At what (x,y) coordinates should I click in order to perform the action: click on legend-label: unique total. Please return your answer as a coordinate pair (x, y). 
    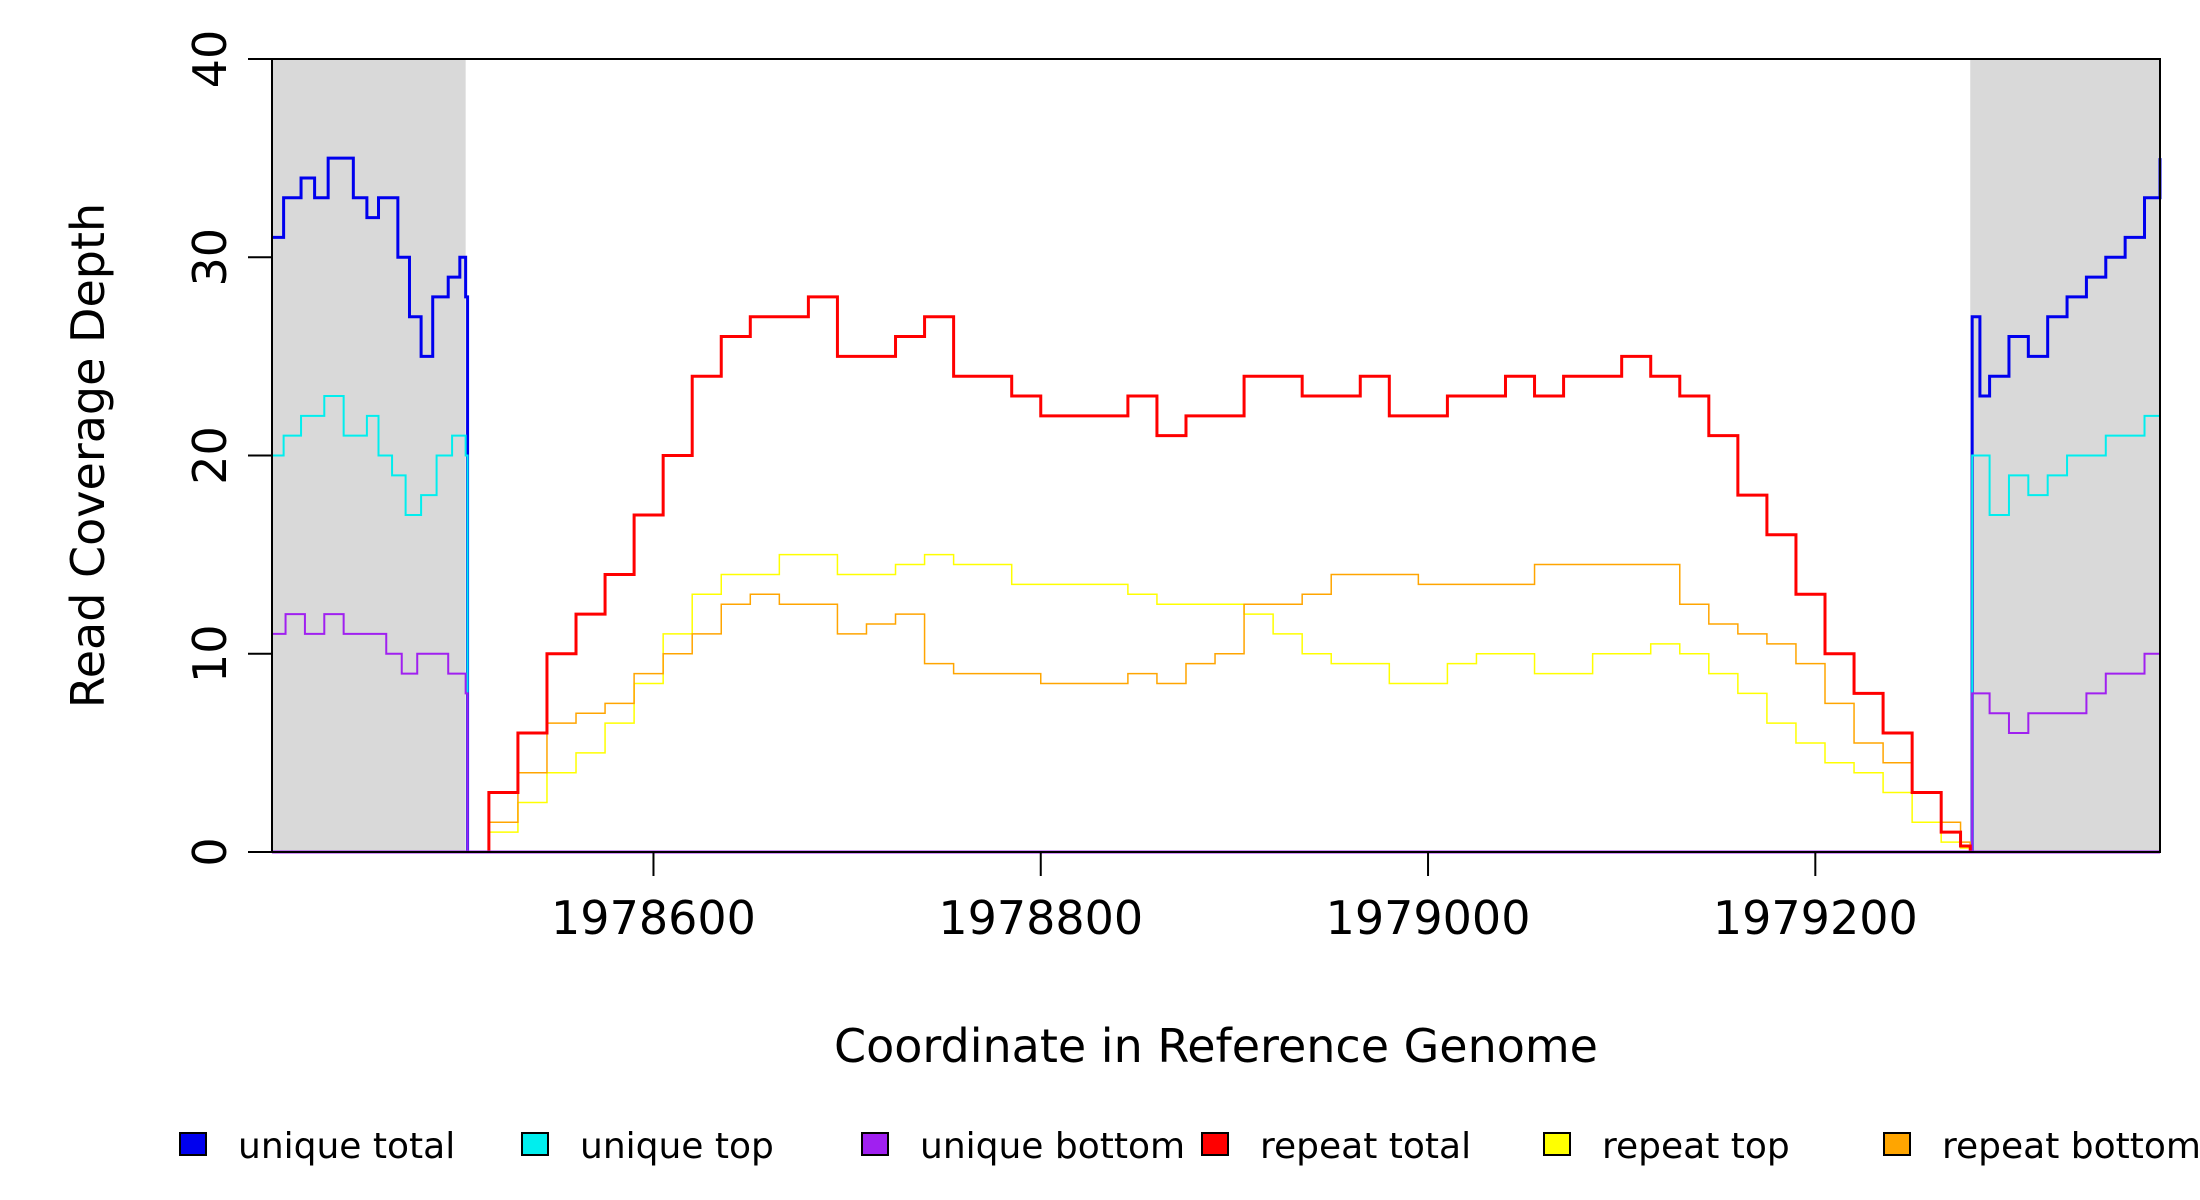
    Looking at the image, I should click on (346, 1146).